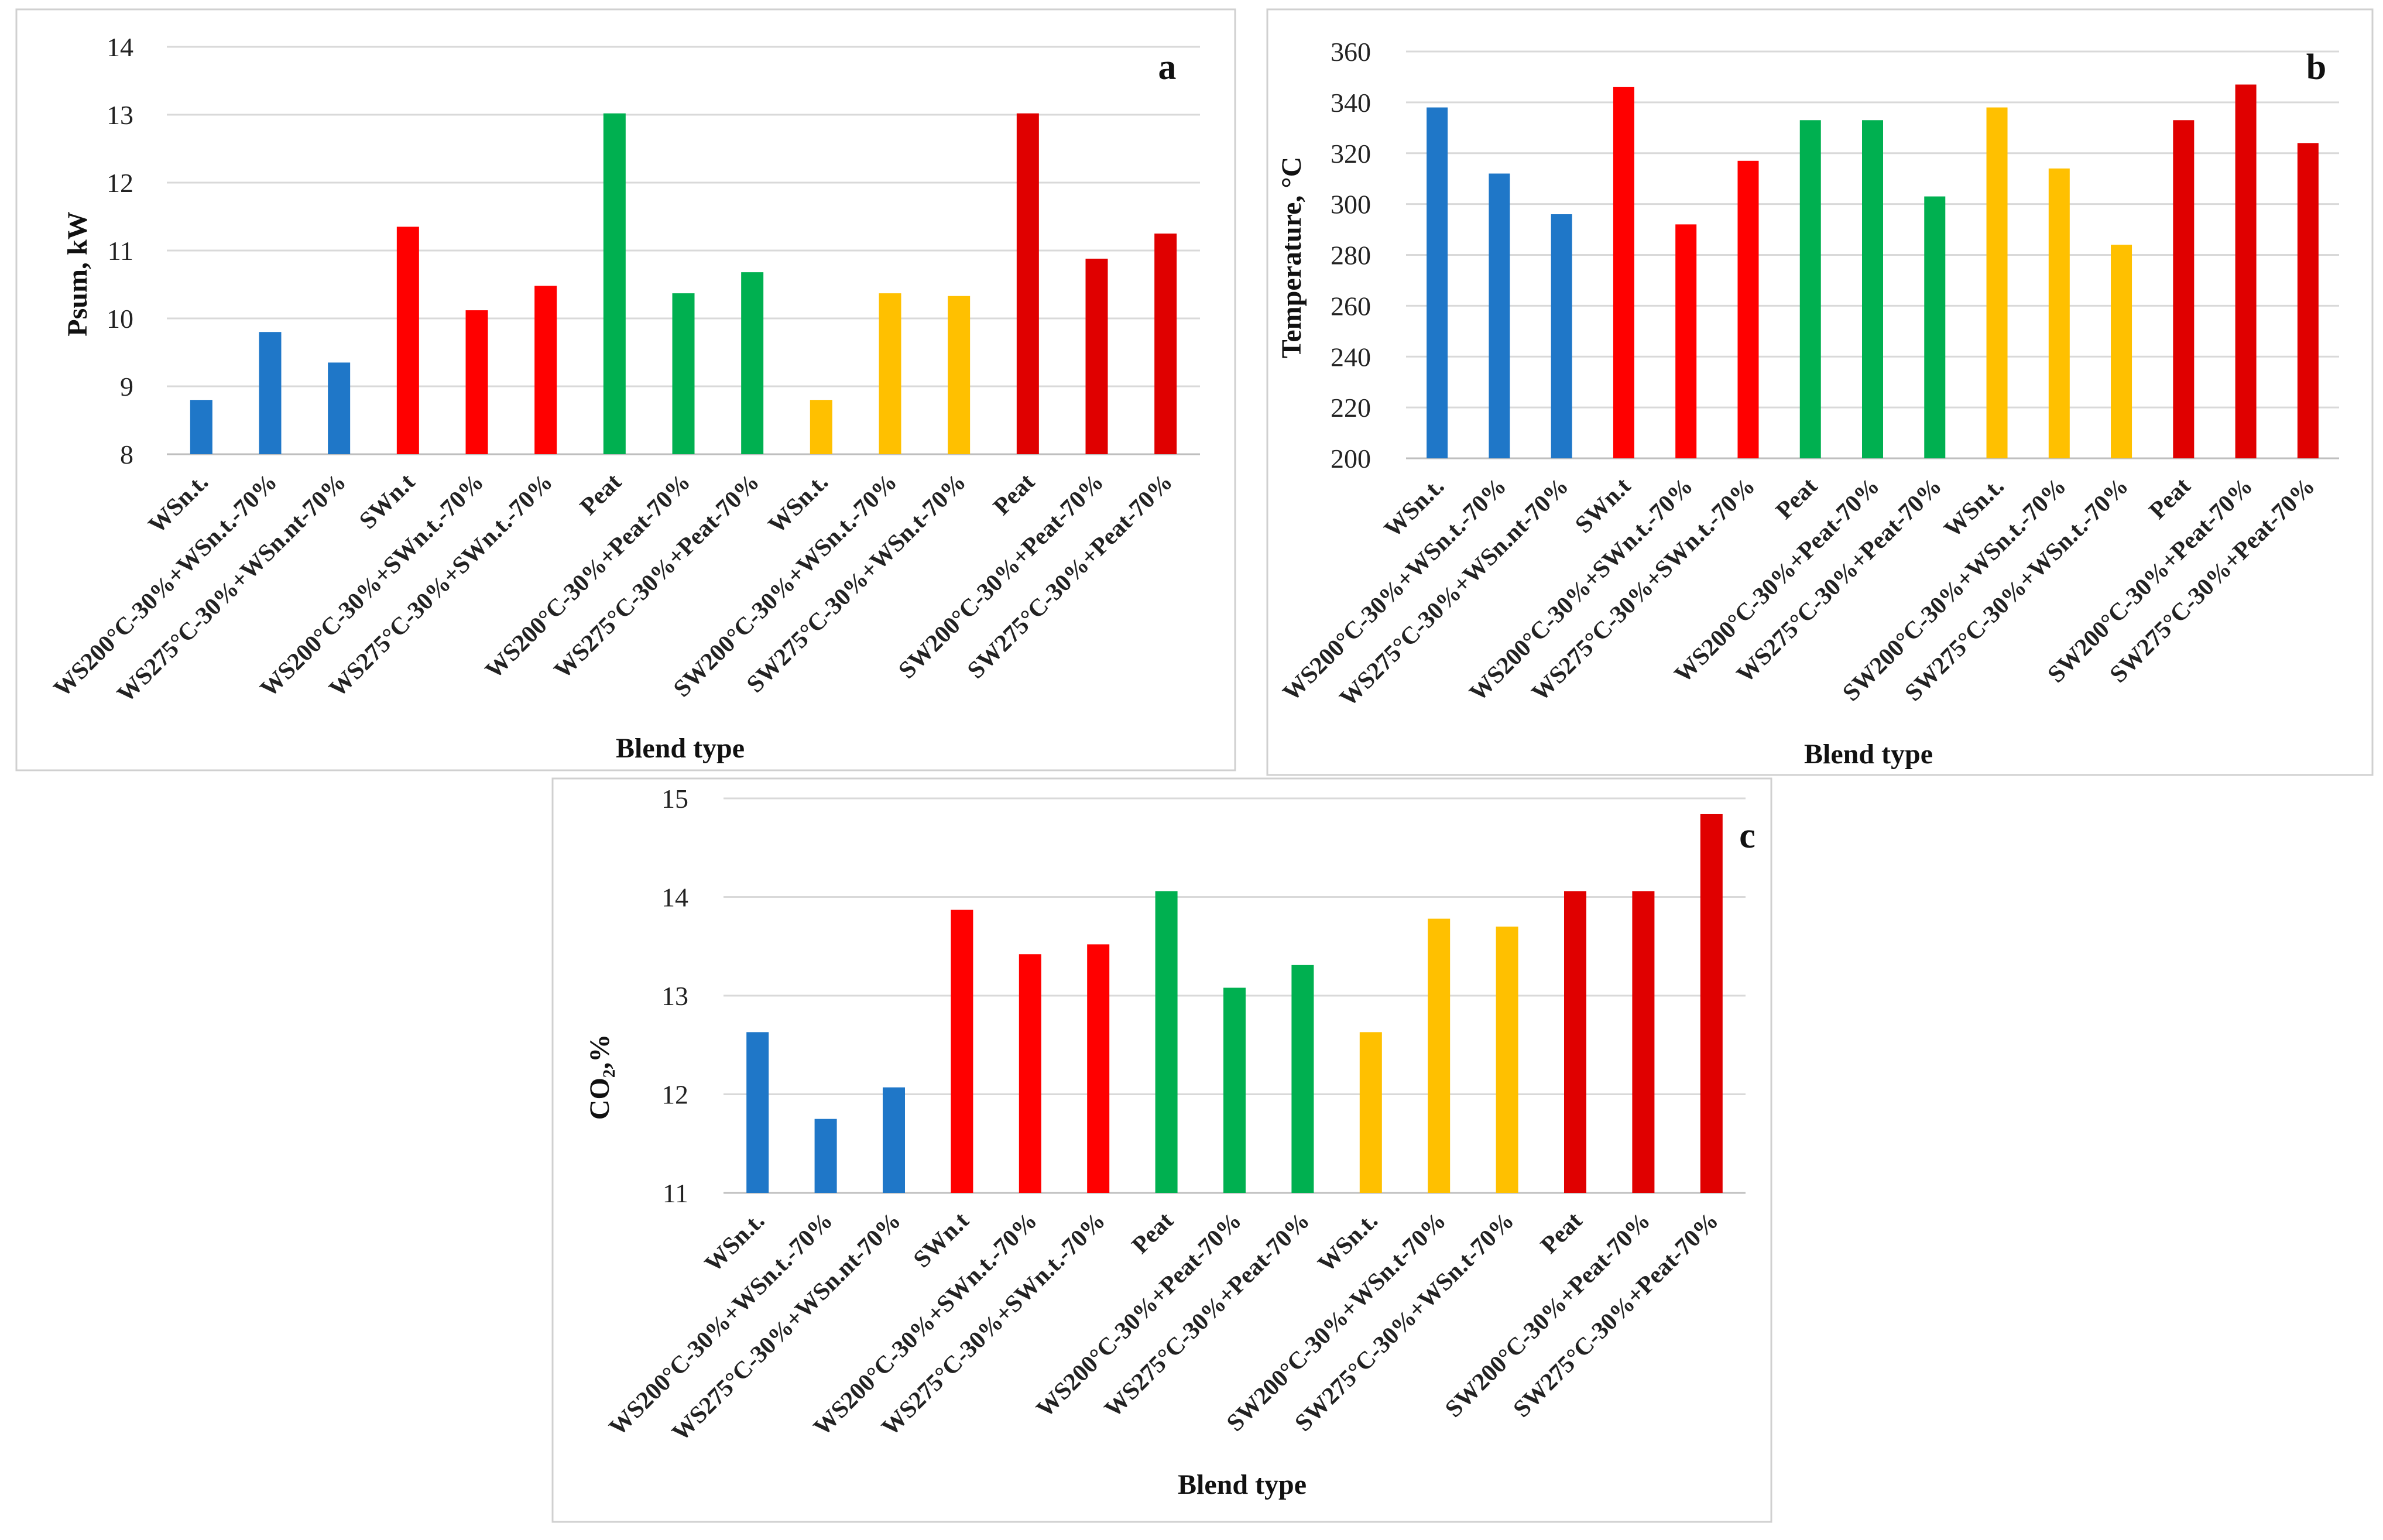 This screenshot has height=1540, width=2383. What do you see at coordinates (1868, 754) in the screenshot?
I see `panel-b-x-axis-title: Blend type` at bounding box center [1868, 754].